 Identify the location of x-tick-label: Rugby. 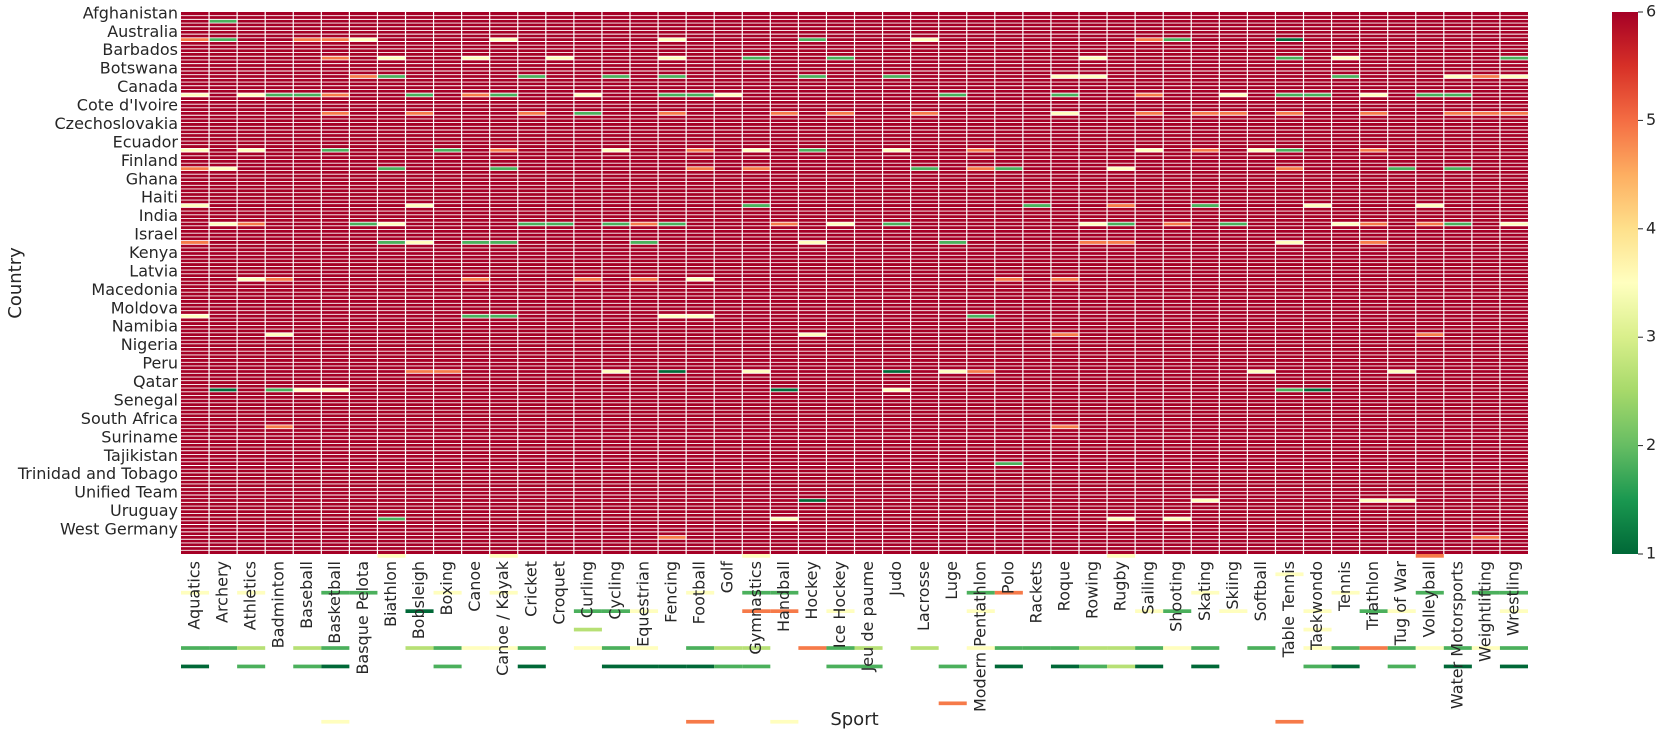
(1120, 586).